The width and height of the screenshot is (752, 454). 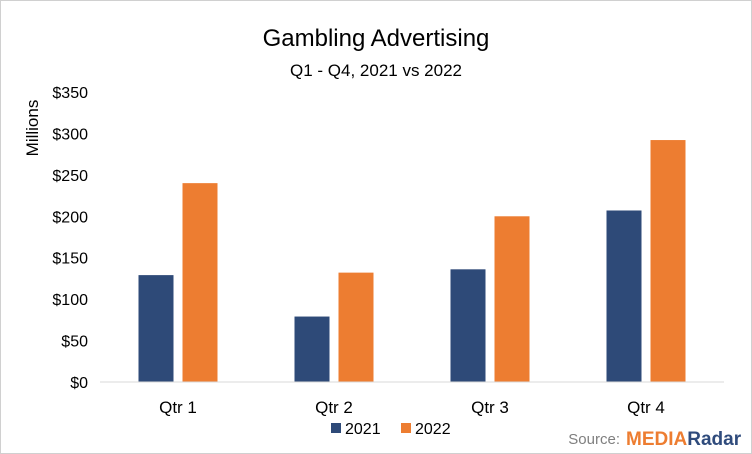 I want to click on y-axis-label: Millions, so click(x=32, y=128).